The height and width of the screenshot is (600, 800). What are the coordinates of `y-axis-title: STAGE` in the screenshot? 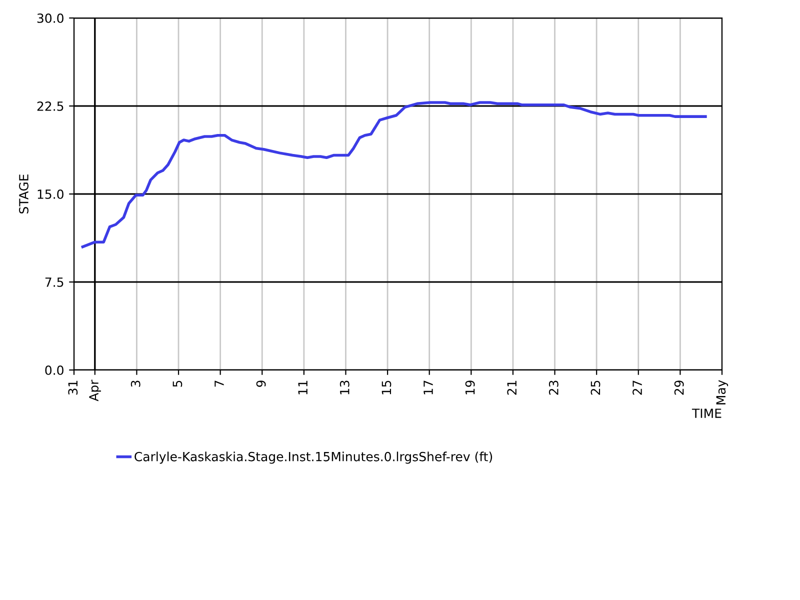 It's located at (23, 194).